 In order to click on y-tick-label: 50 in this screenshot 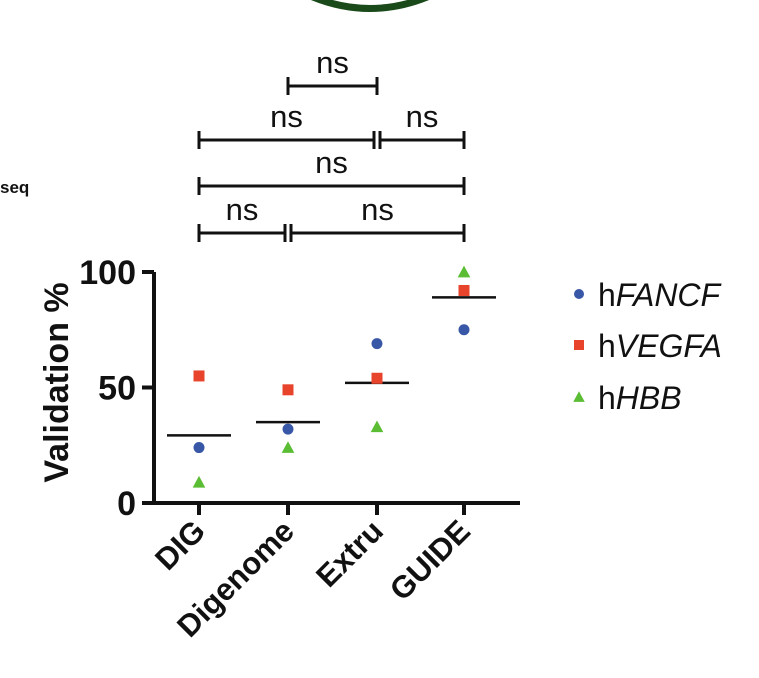, I will do `click(117, 389)`.